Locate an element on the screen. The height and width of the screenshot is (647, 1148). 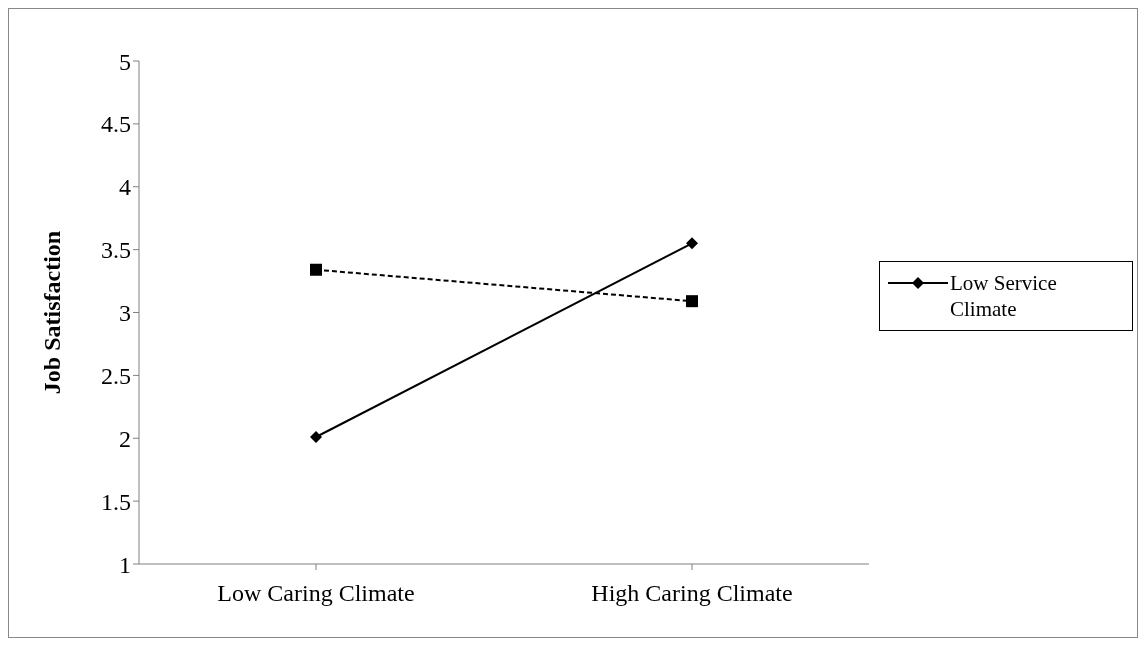
y-tick-label: 5 is located at coordinates (125, 61).